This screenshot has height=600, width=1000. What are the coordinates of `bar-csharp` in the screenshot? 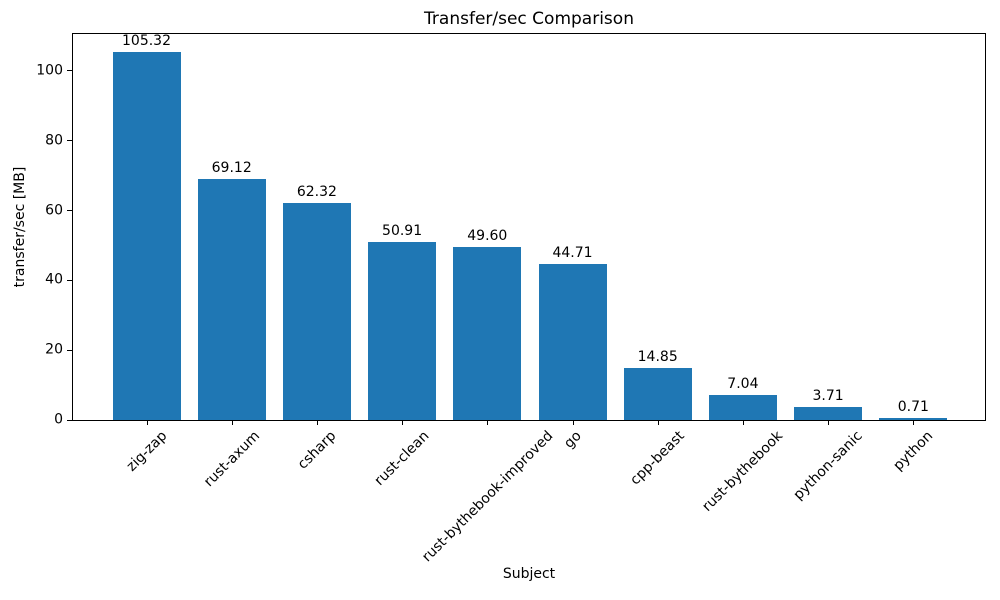 It's located at (316, 311).